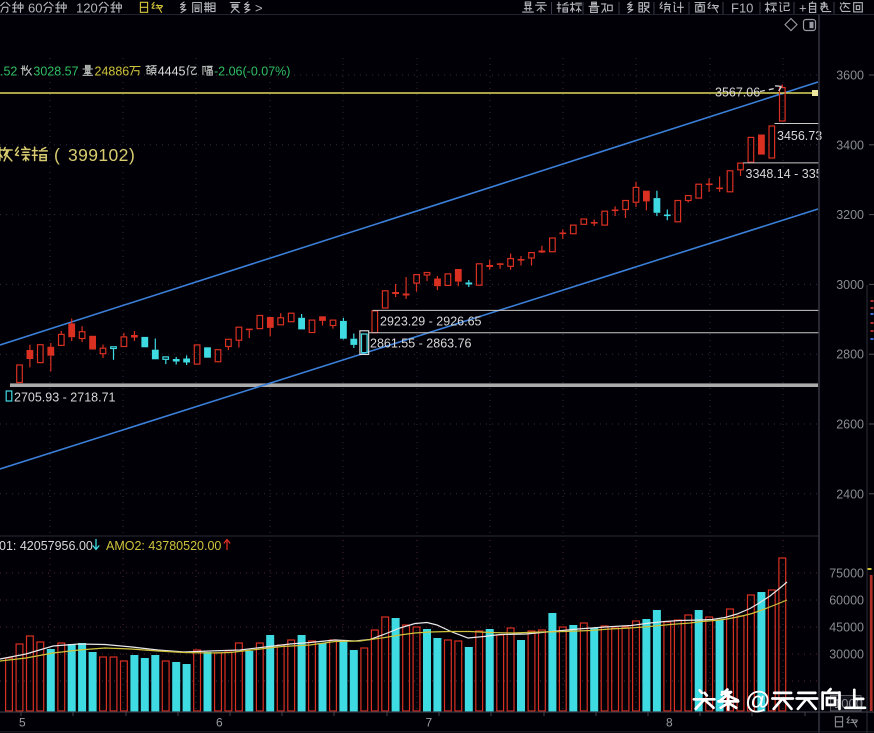 This screenshot has width=874, height=733. Describe the element at coordinates (850, 145) in the screenshot. I see `svg-text: 3400` at that location.